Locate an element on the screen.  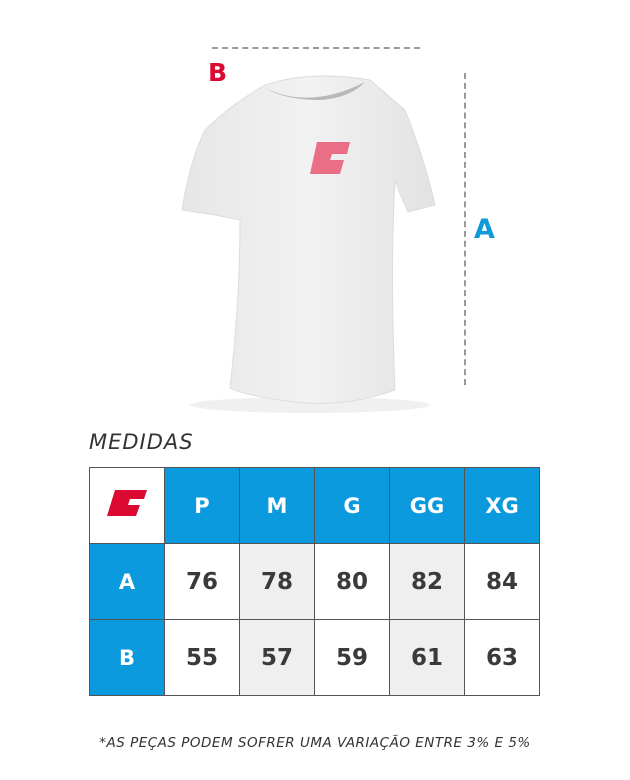
size-header-gg: GG is located at coordinates (427, 505).